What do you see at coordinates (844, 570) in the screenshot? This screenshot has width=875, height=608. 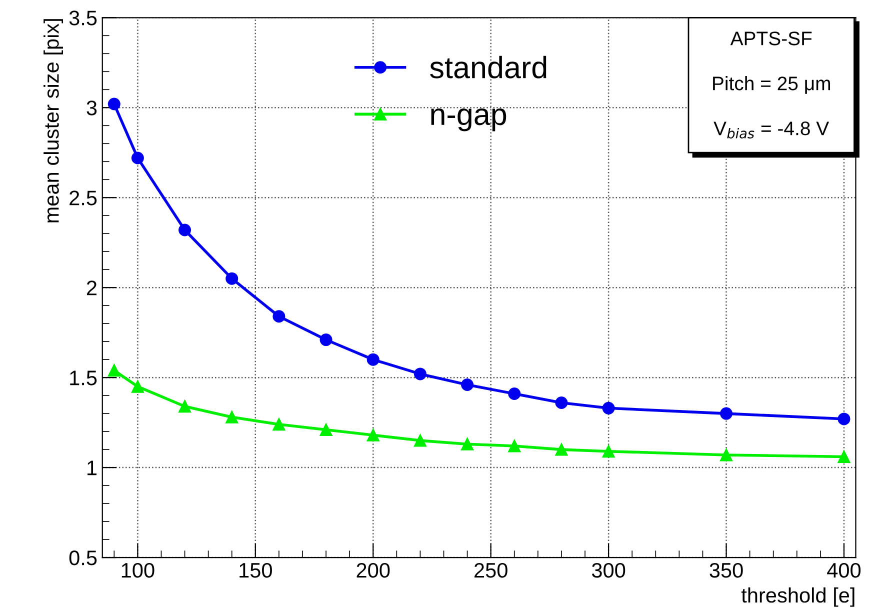 I see `x-tick-label: 400` at bounding box center [844, 570].